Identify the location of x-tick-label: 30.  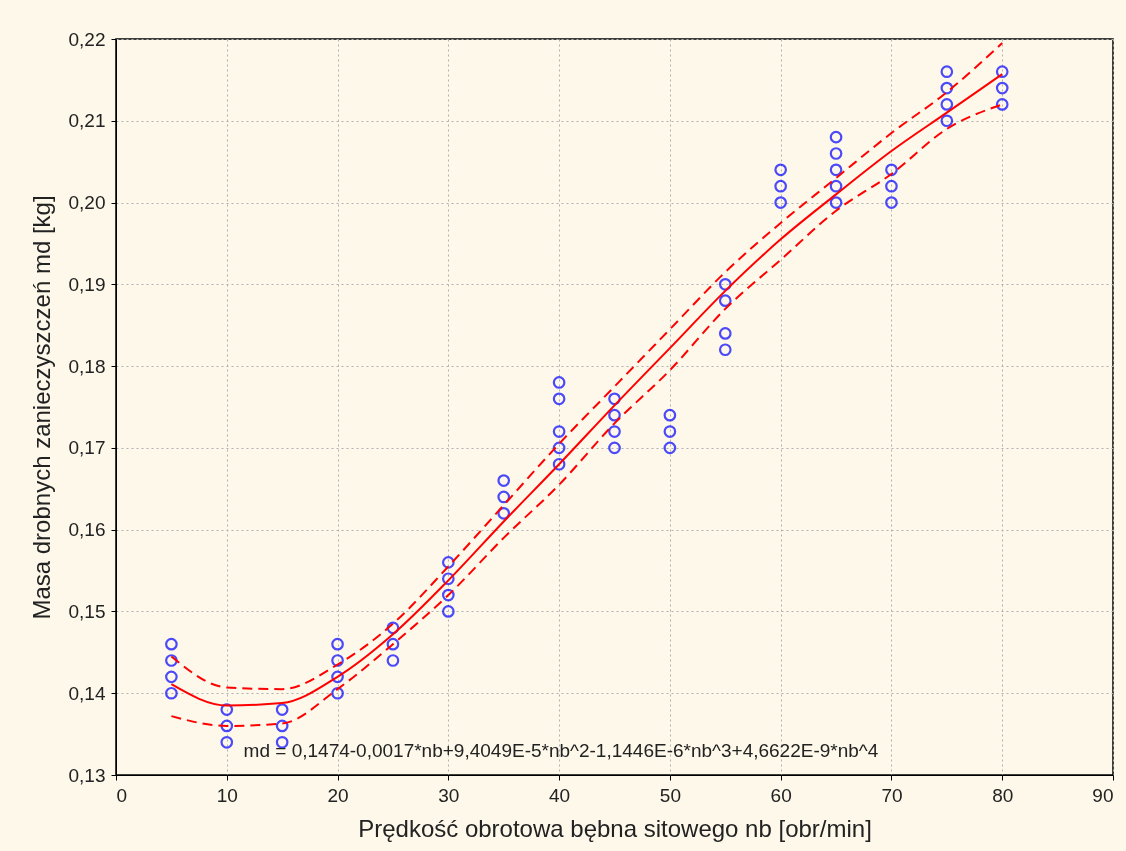
(449, 795).